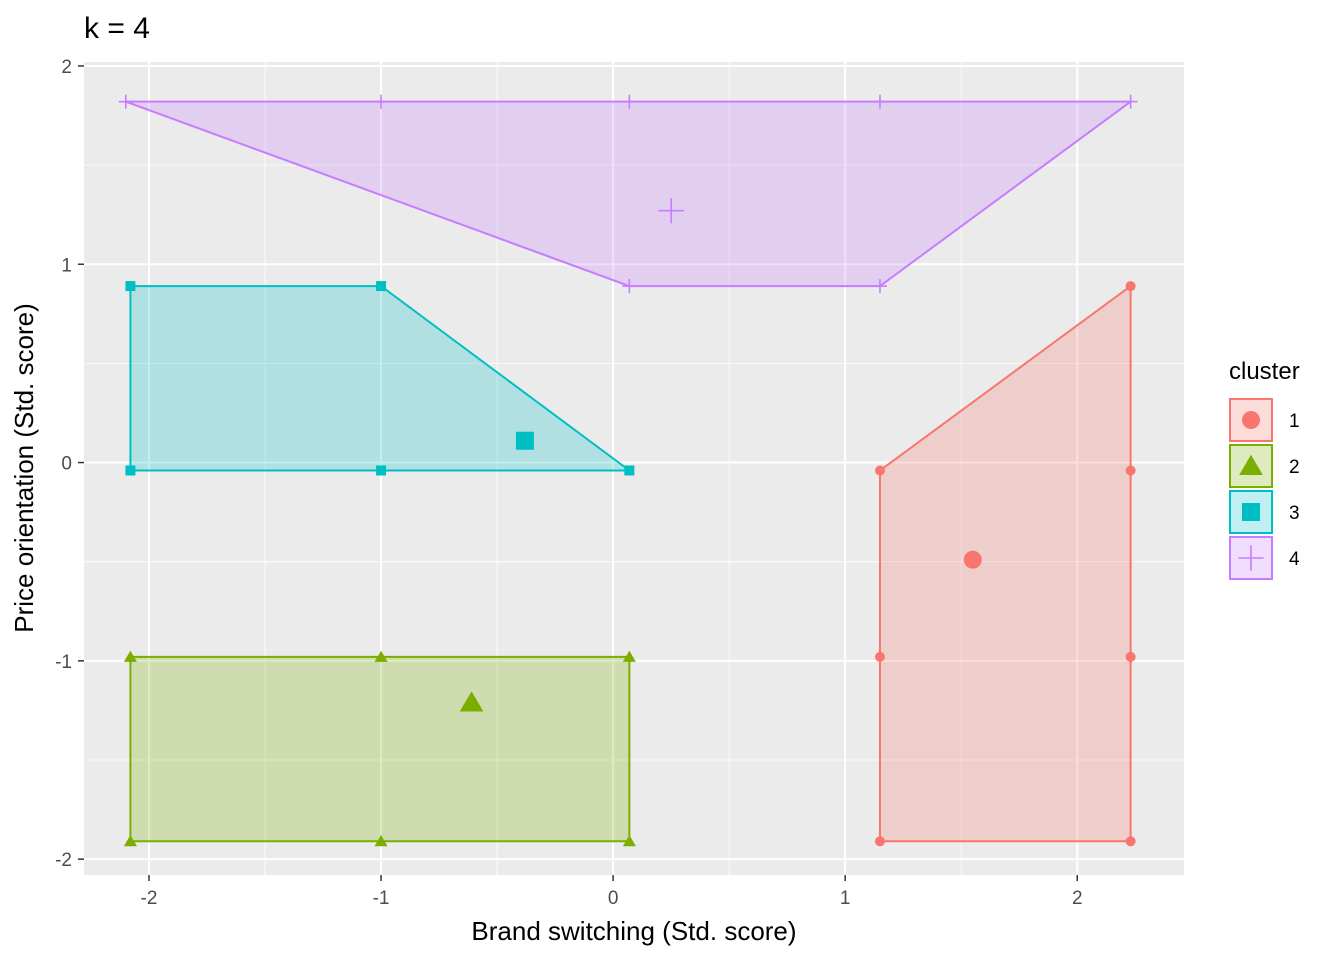 The image size is (1344, 960). I want to click on x-tick-label: -2, so click(149, 898).